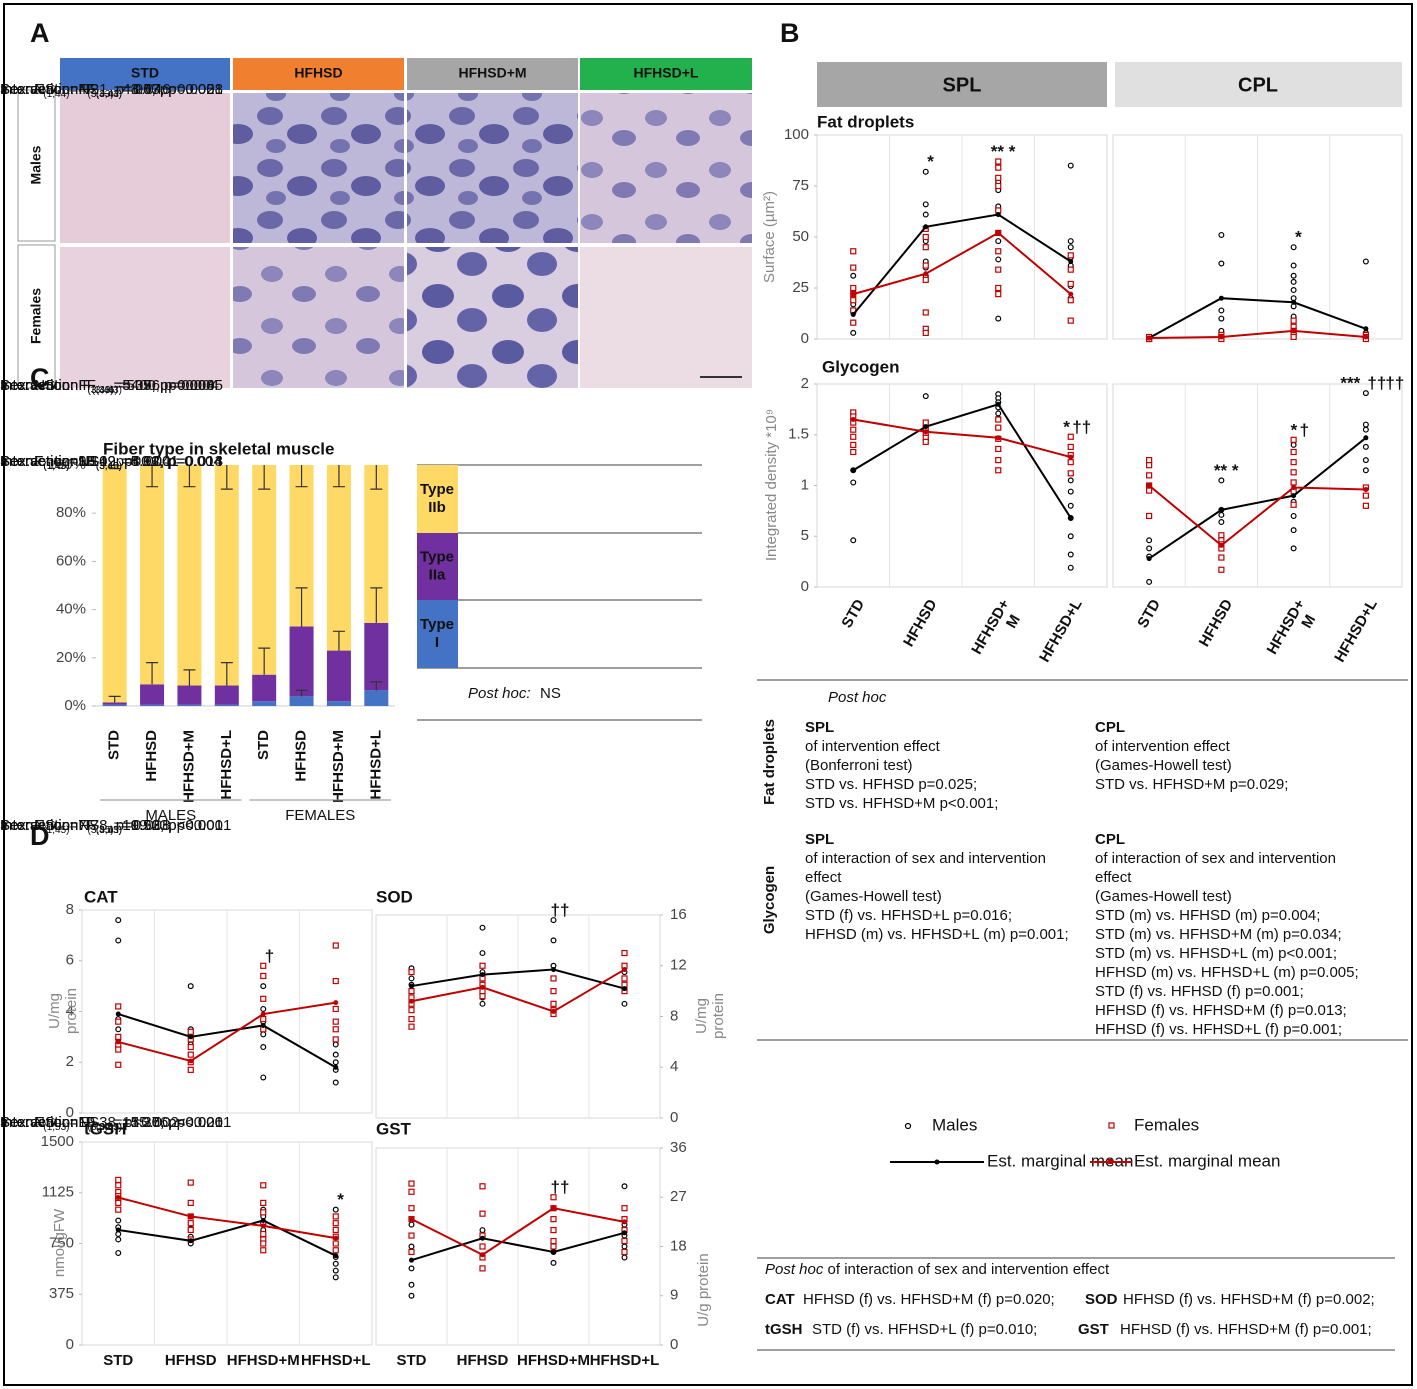  What do you see at coordinates (21, 825) in the screenshot?
I see `536-part: Sex: F` at bounding box center [21, 825].